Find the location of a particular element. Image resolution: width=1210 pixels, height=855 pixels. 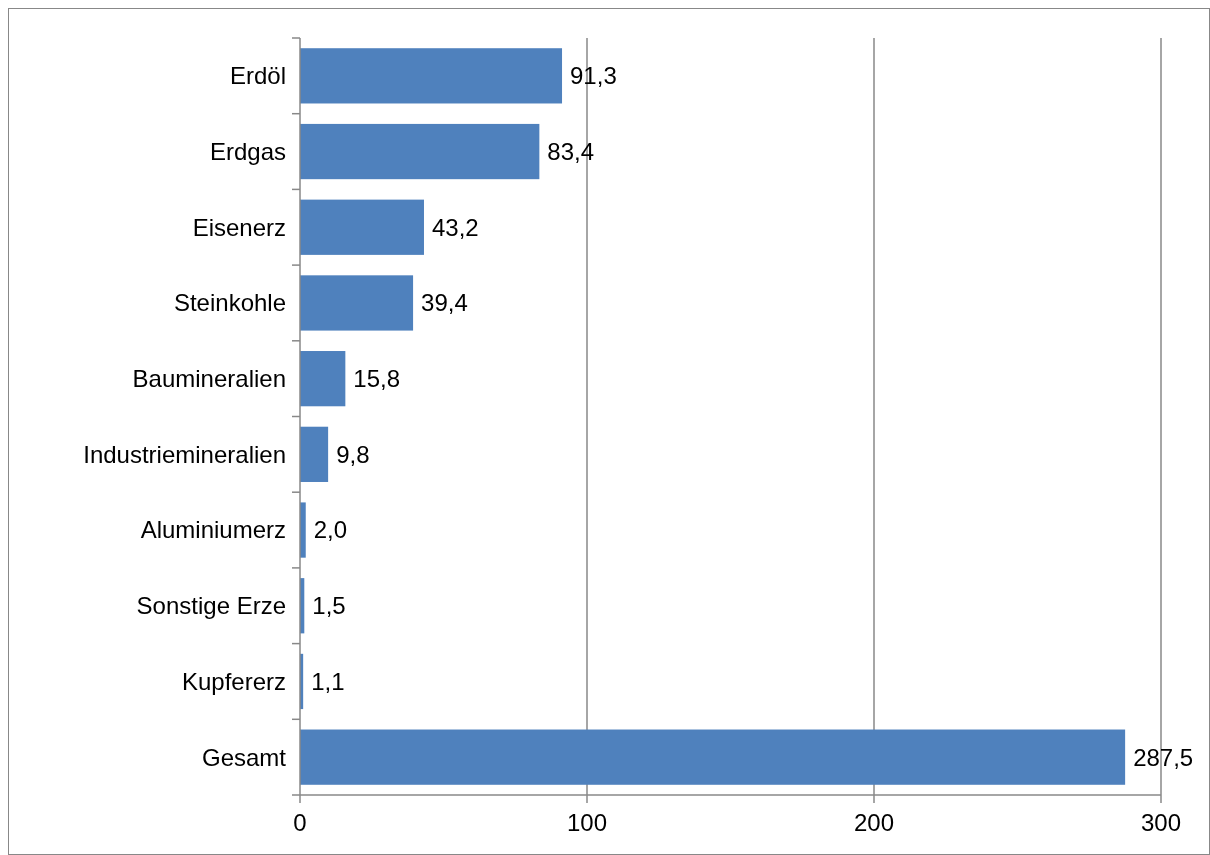

x-tick-label: 100 is located at coordinates (587, 822).